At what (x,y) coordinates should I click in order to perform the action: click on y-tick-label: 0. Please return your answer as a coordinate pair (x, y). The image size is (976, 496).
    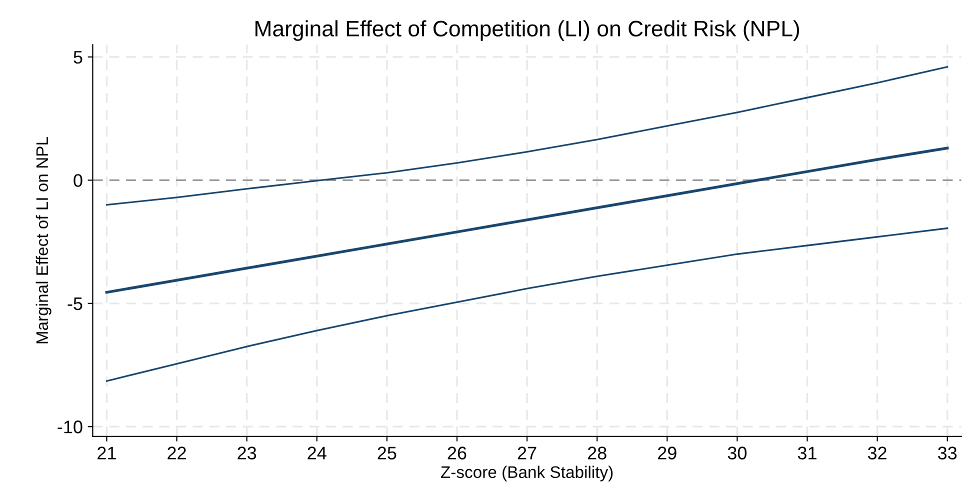
    Looking at the image, I should click on (78, 180).